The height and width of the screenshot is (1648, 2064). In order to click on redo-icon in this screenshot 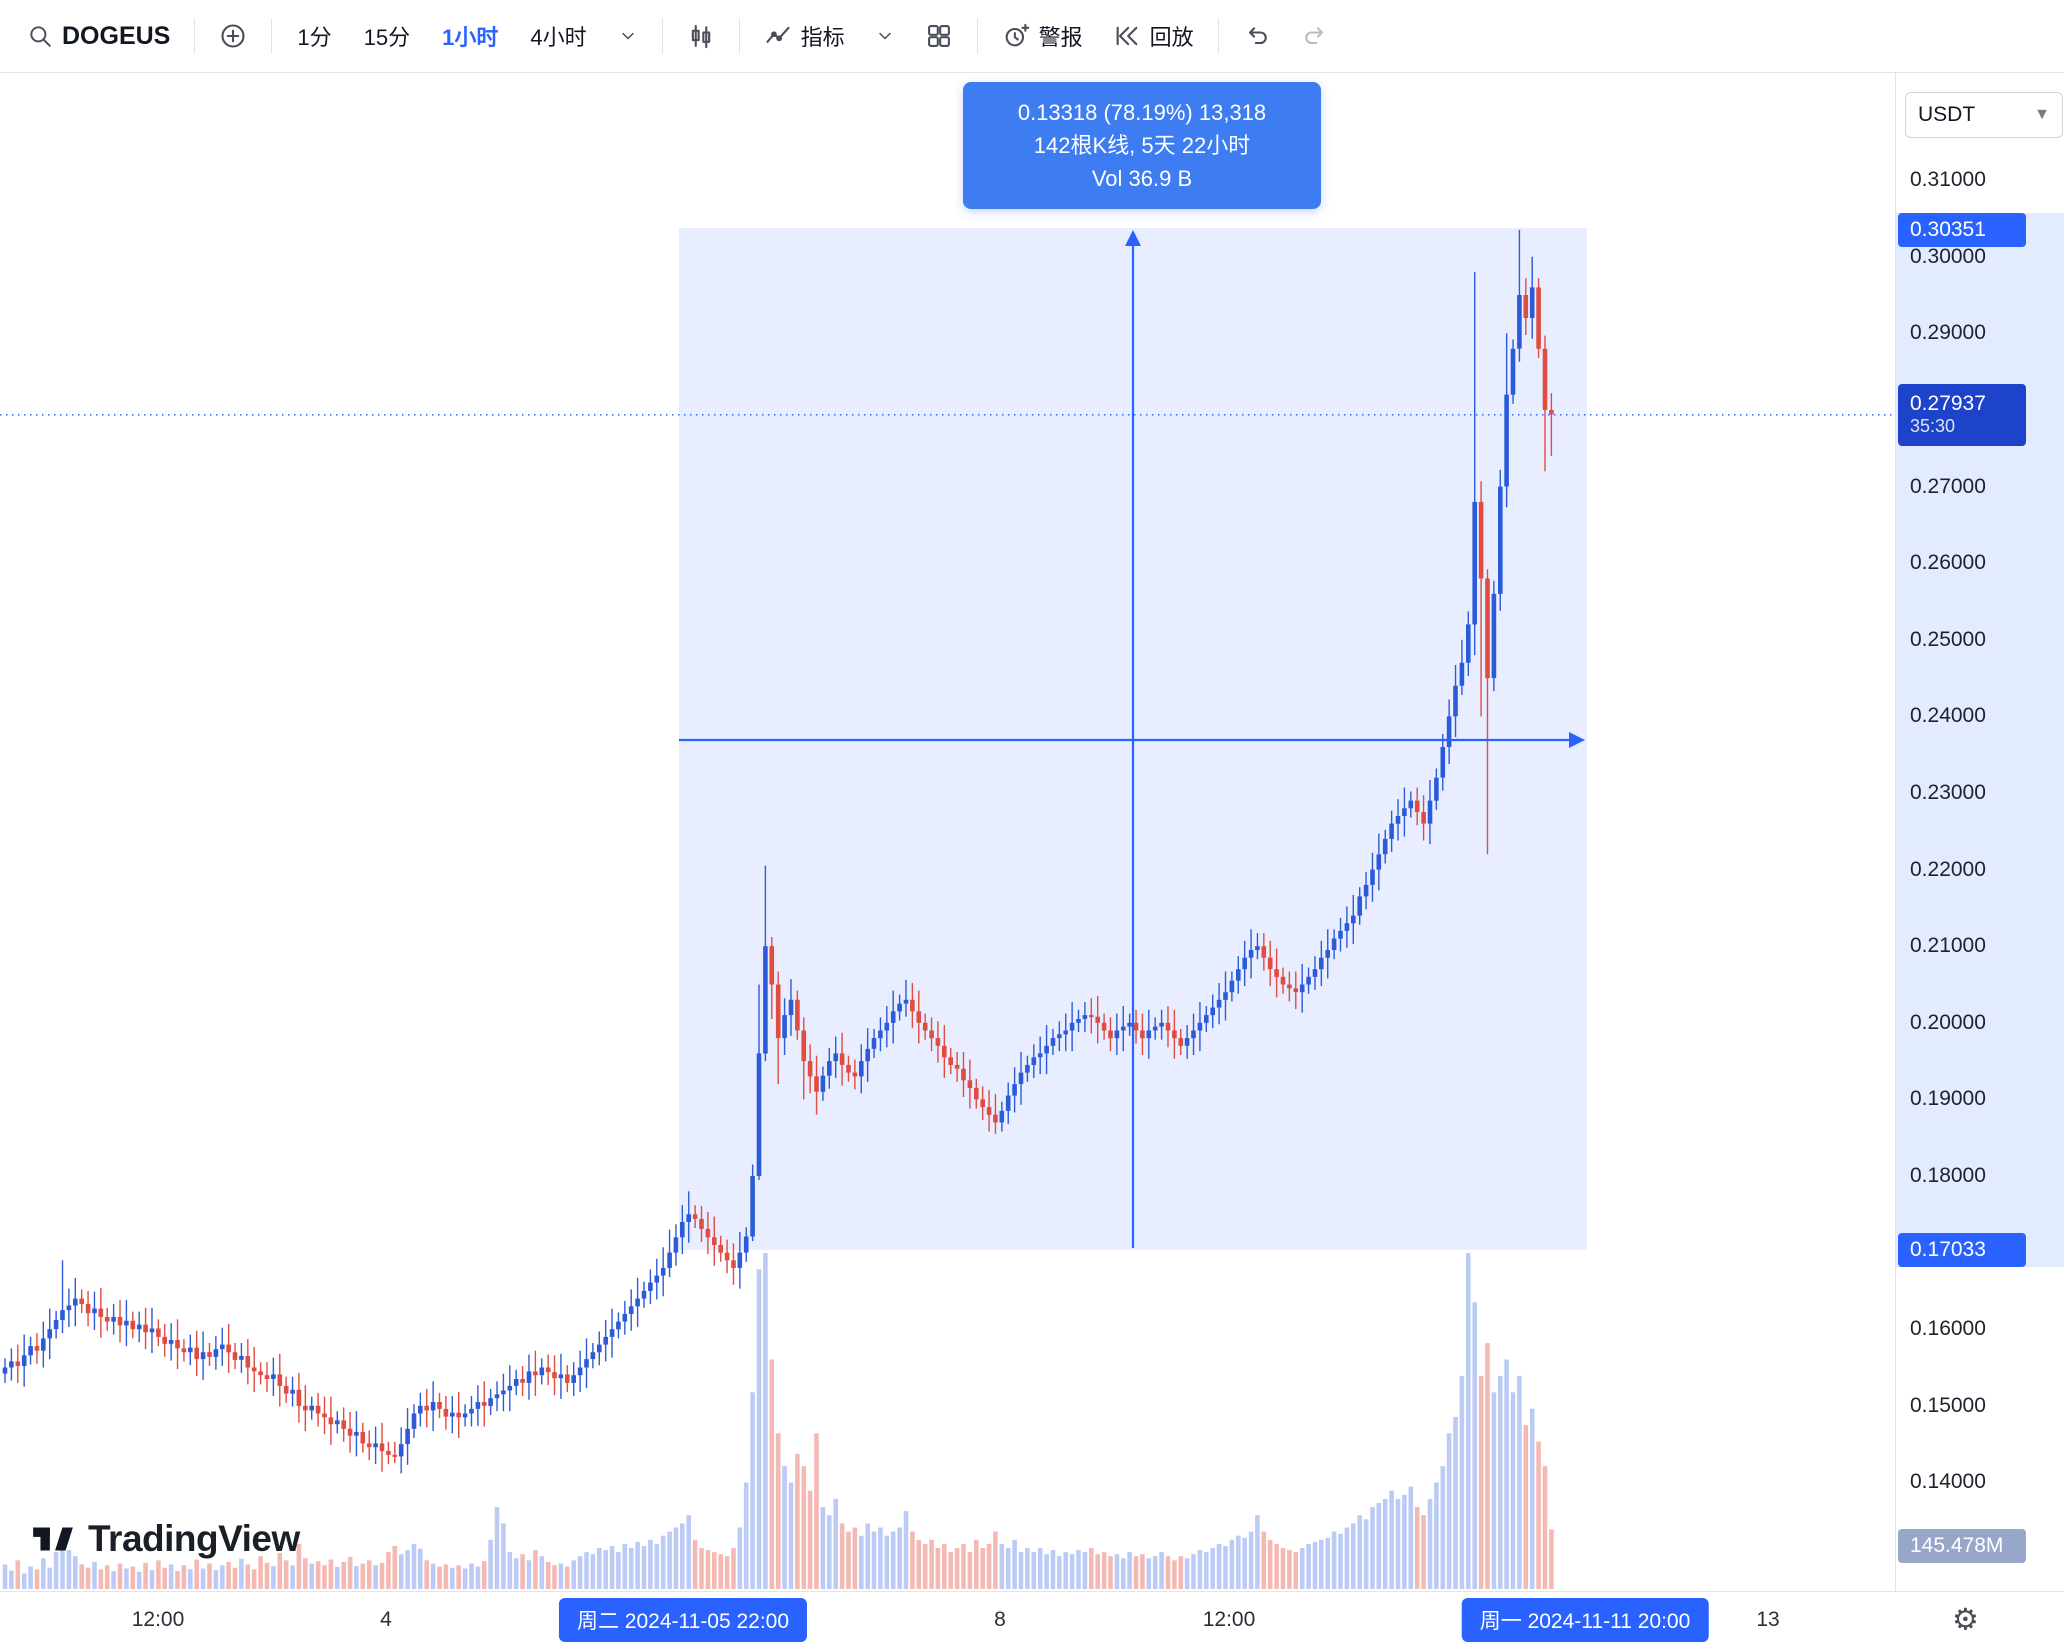, I will do `click(1315, 36)`.